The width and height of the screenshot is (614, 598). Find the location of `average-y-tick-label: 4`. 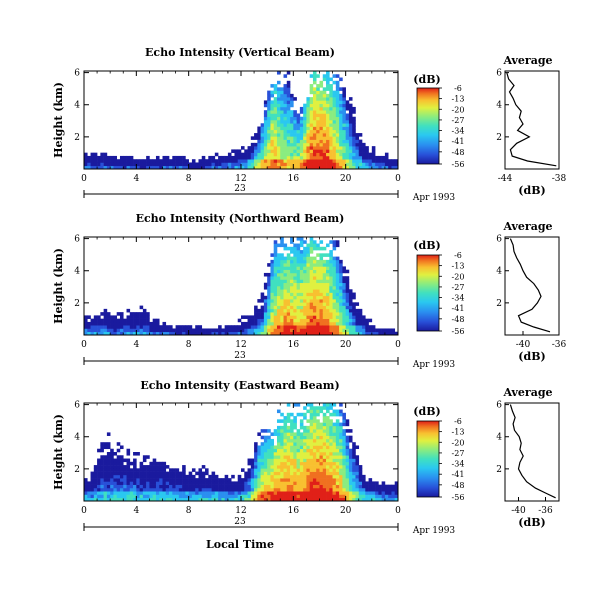

average-y-tick-label: 4 is located at coordinates (499, 106).